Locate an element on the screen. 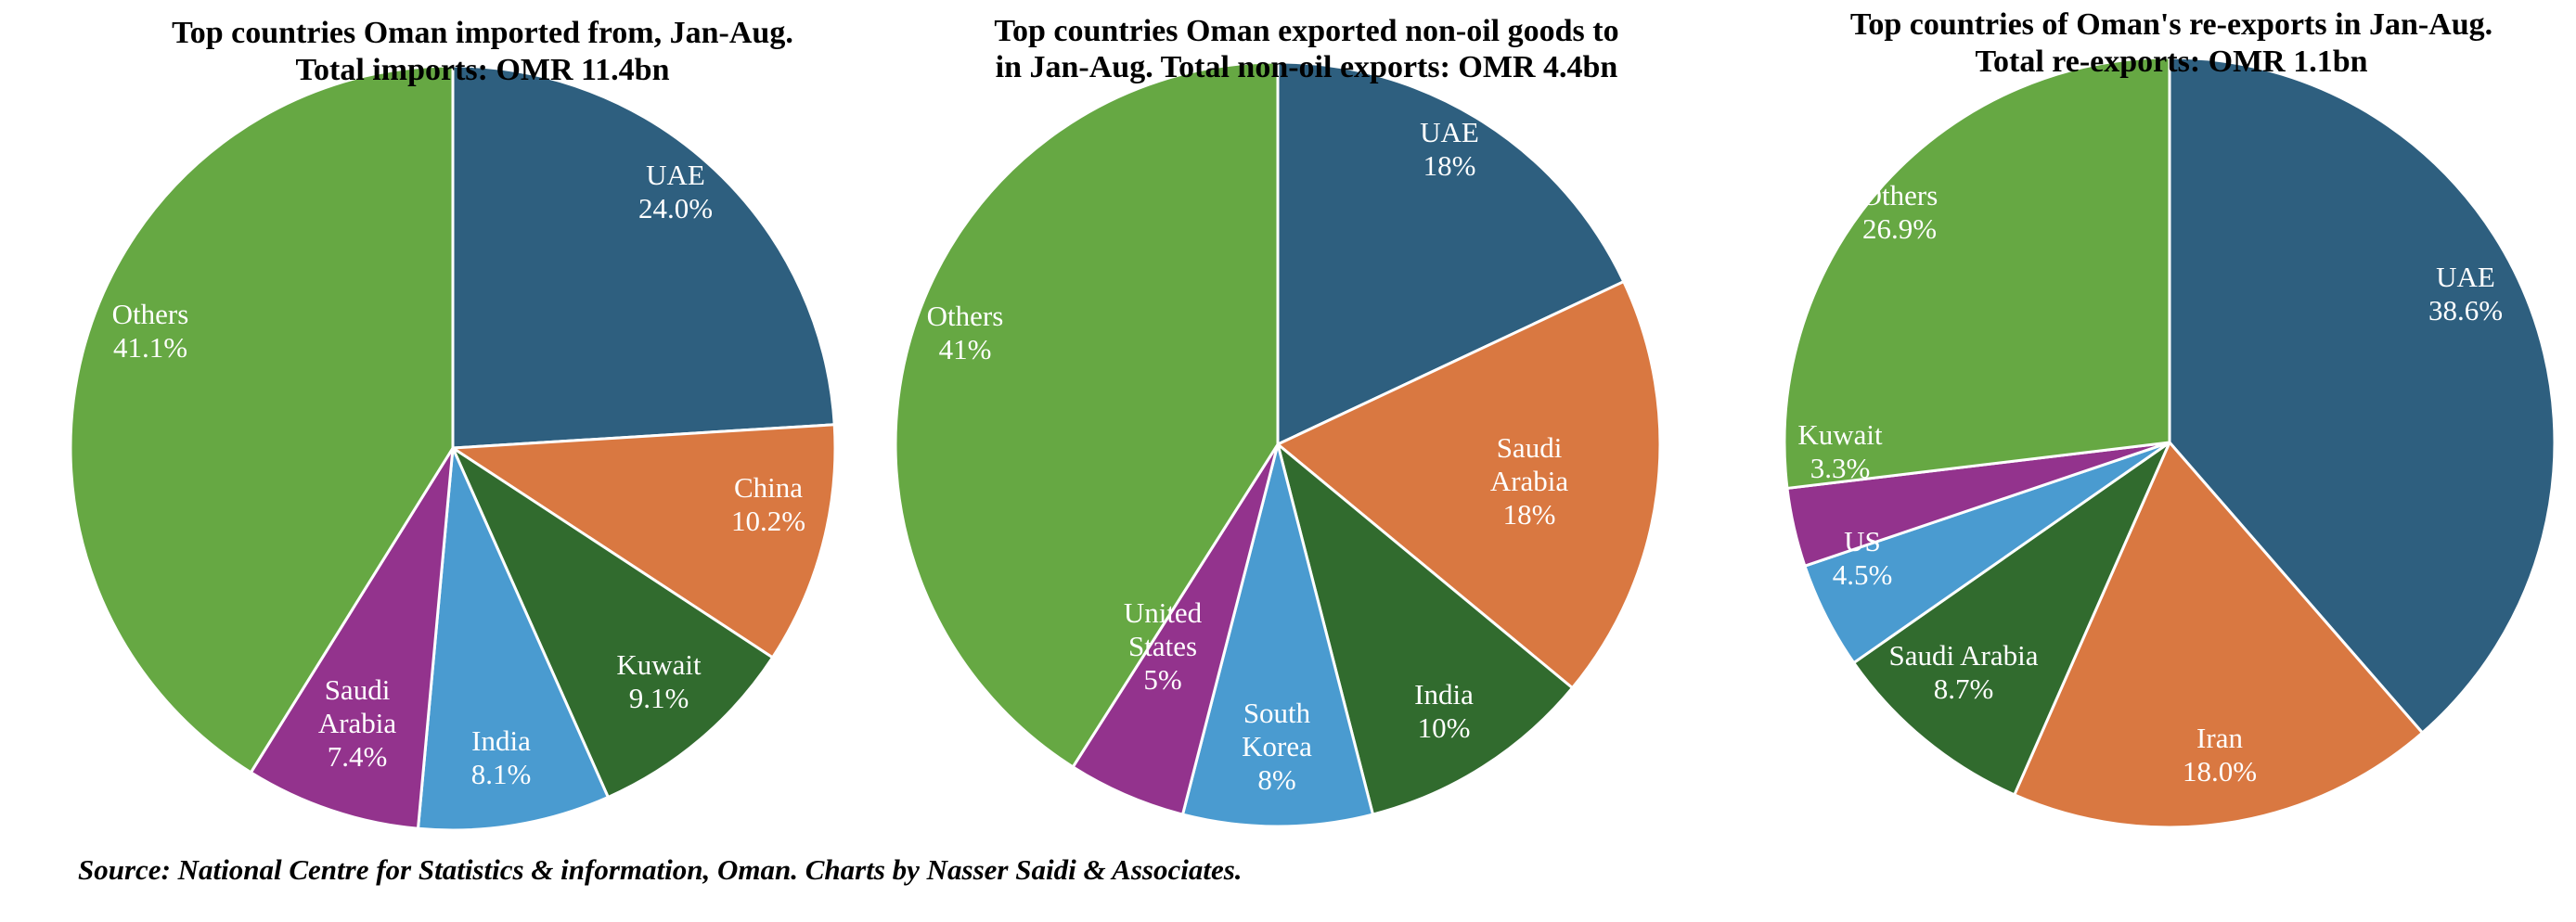 This screenshot has width=2576, height=922. re-exports-label-kuwait: Kuwait 3.3% is located at coordinates (1840, 451).